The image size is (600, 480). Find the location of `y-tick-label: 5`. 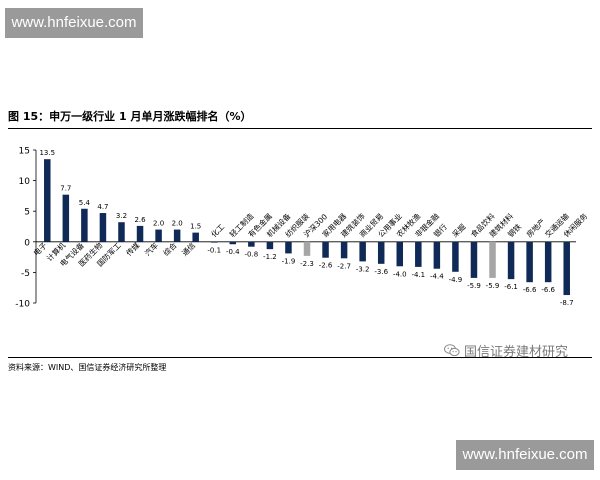

y-tick-label: 5 is located at coordinates (27, 213).